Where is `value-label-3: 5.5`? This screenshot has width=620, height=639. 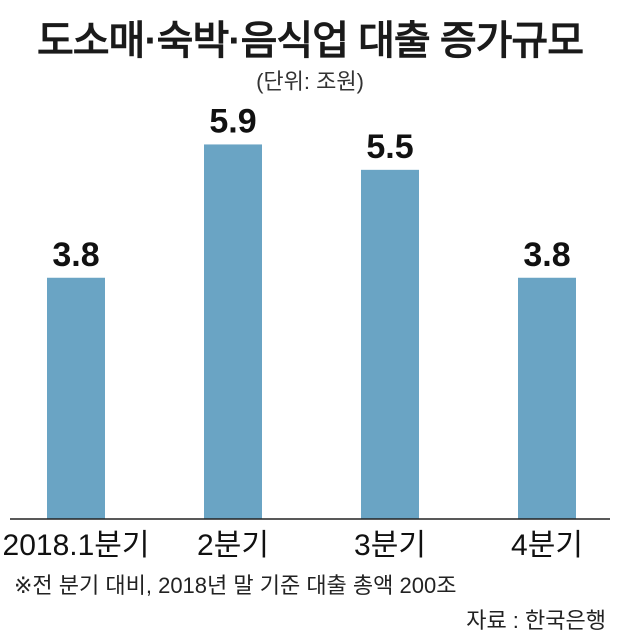 value-label-3: 5.5 is located at coordinates (389, 147).